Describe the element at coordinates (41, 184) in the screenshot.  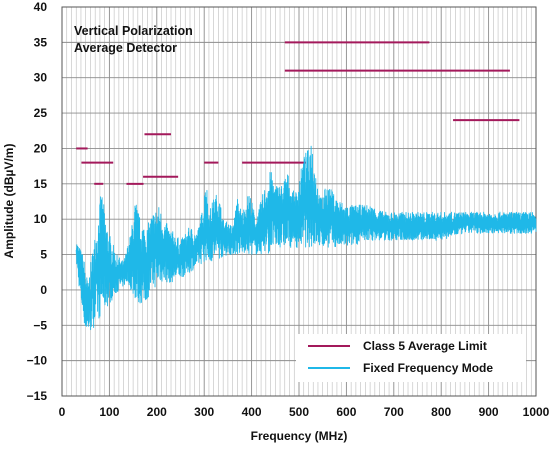
I see `y-tick-label: 15` at that location.